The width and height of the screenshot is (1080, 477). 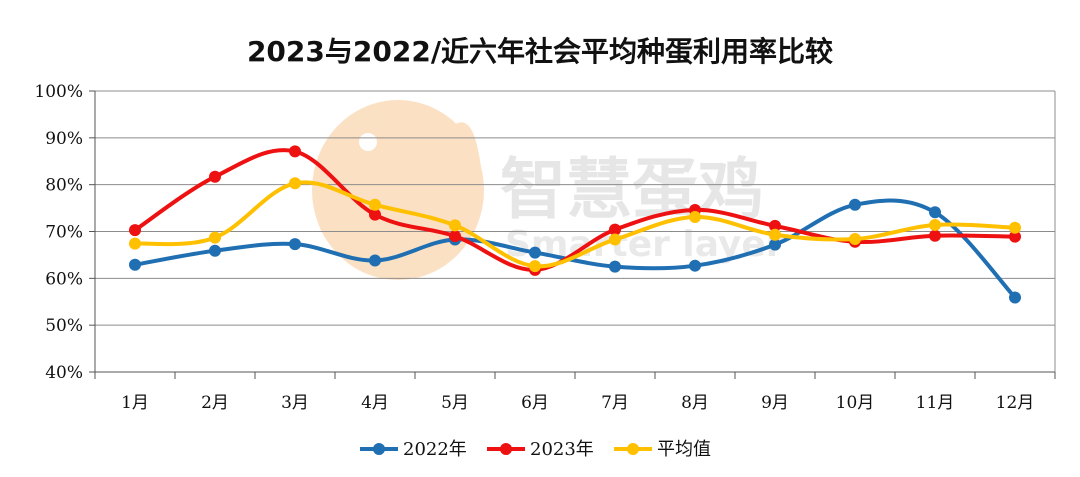 What do you see at coordinates (64, 373) in the screenshot?
I see `y-tick-label: 40%` at bounding box center [64, 373].